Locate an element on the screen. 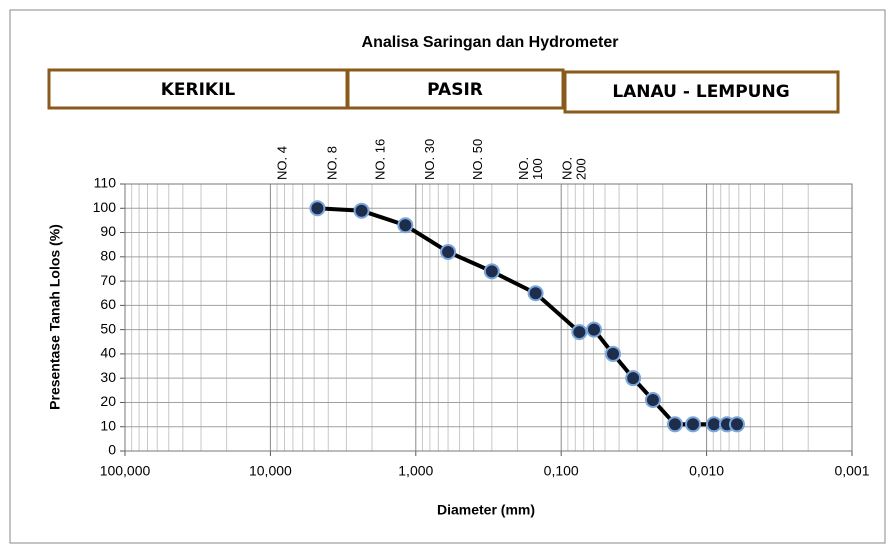  sieve-label: 100 is located at coordinates (537, 169).